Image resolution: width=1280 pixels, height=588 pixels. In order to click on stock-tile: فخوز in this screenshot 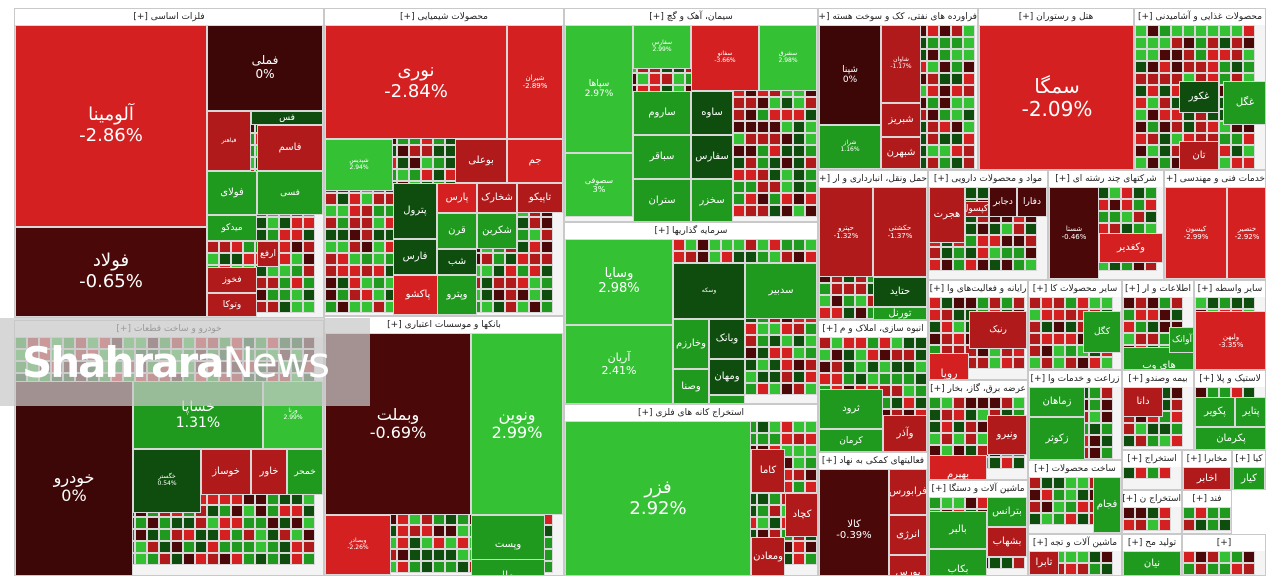, I will do `click(232, 280)`.